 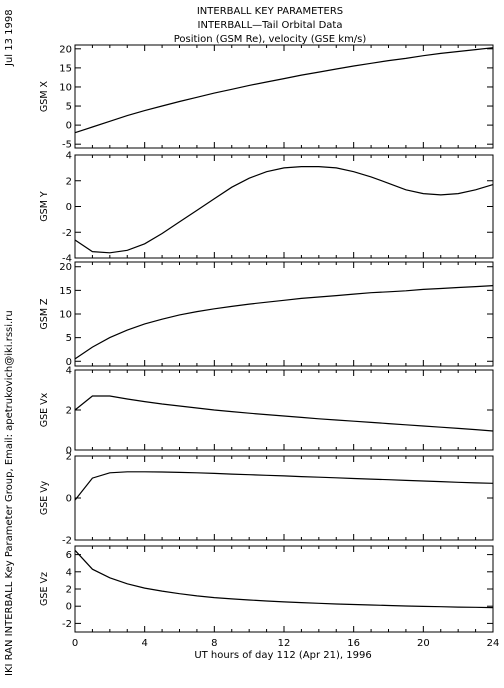 I want to click on y-axis-label: GSE Vz, so click(x=44, y=589).